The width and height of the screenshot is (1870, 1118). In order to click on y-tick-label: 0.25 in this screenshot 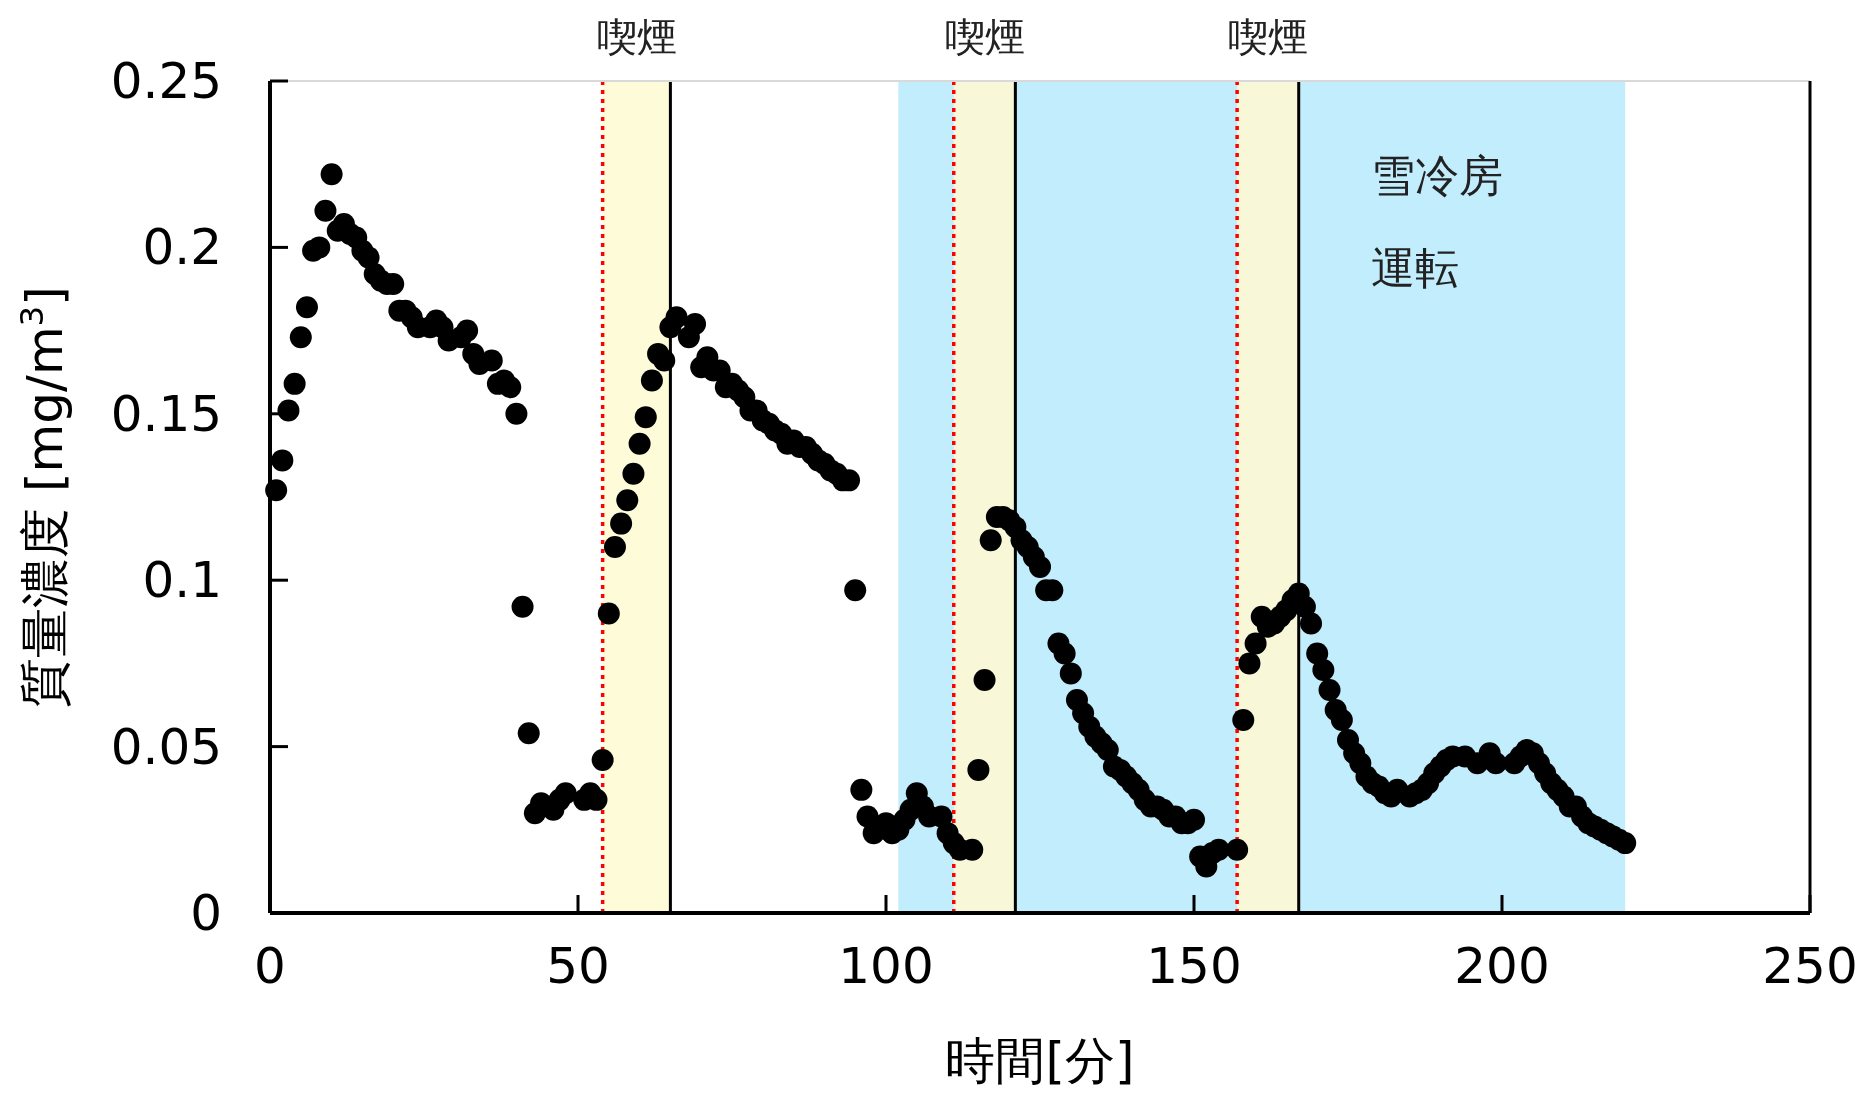, I will do `click(166, 81)`.